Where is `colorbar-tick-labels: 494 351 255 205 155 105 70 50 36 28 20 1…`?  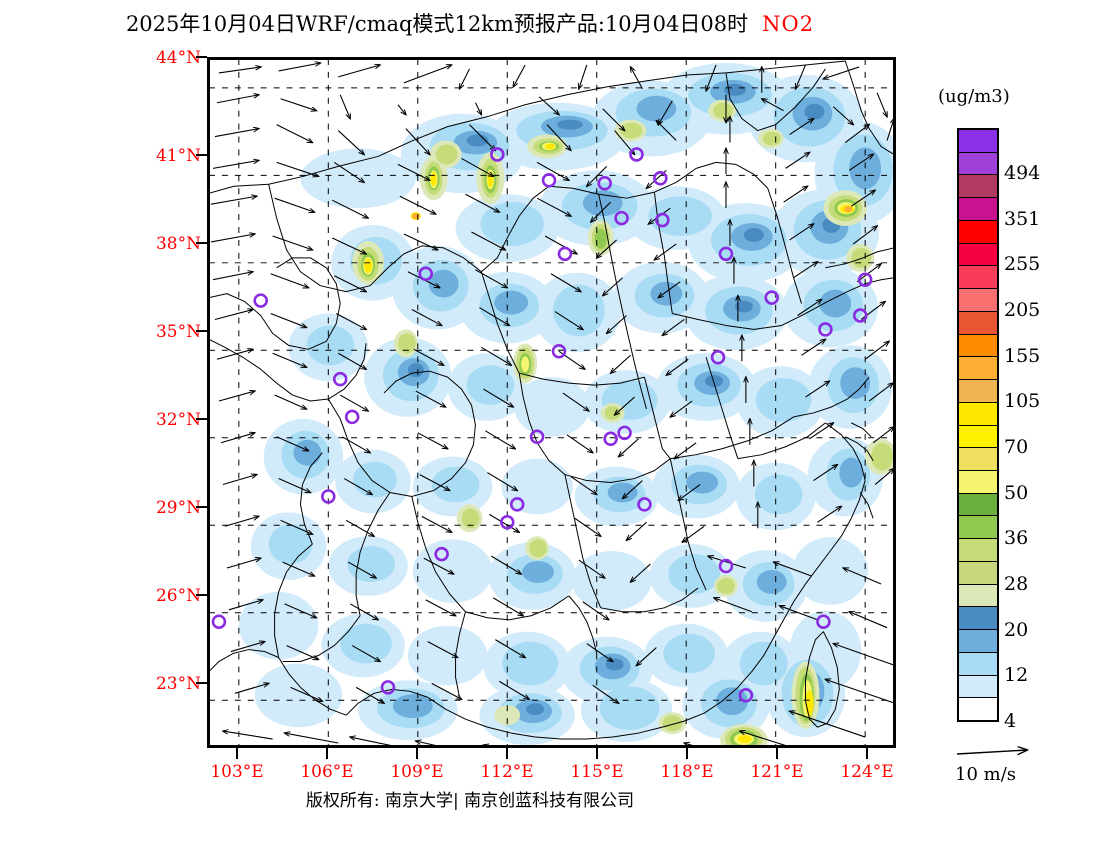 colorbar-tick-labels: 494 351 255 205 155 105 70 50 36 28 20 1… is located at coordinates (1049, 430).